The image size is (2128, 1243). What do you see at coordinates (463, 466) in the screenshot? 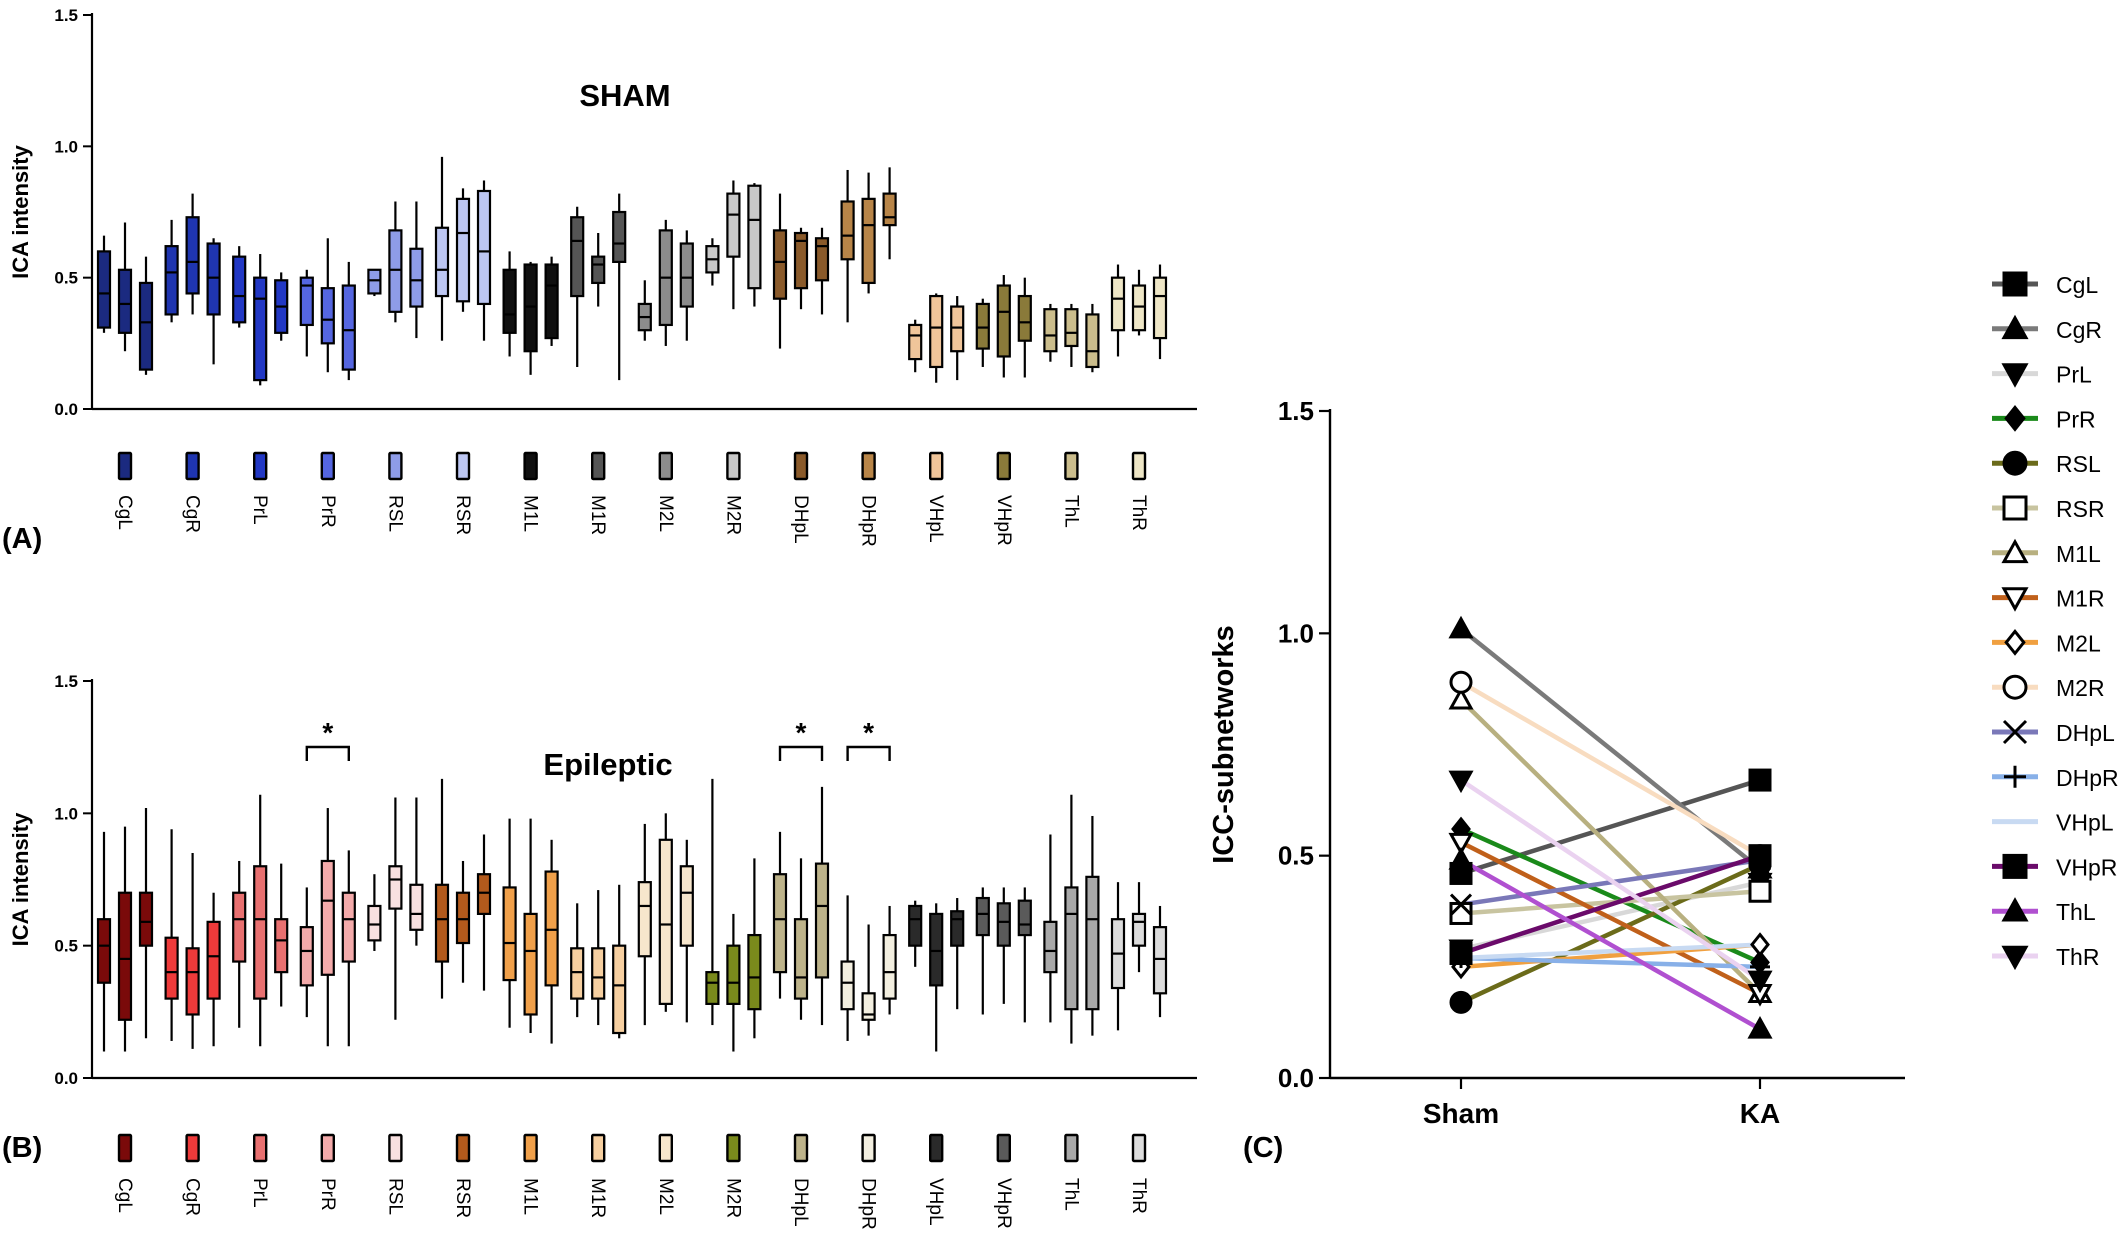
I see `legend-swatch-RSR` at bounding box center [463, 466].